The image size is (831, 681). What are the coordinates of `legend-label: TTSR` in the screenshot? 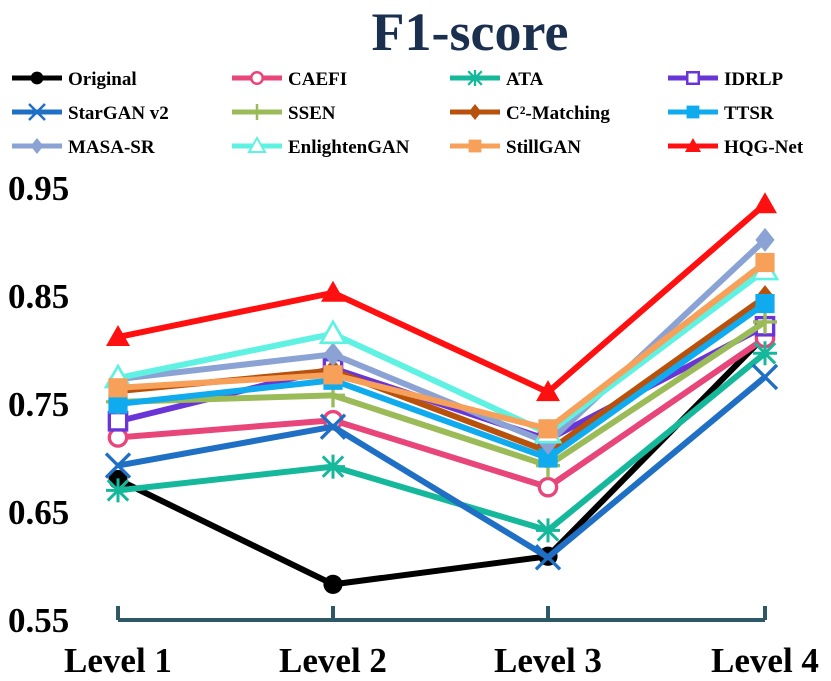 It's located at (749, 113).